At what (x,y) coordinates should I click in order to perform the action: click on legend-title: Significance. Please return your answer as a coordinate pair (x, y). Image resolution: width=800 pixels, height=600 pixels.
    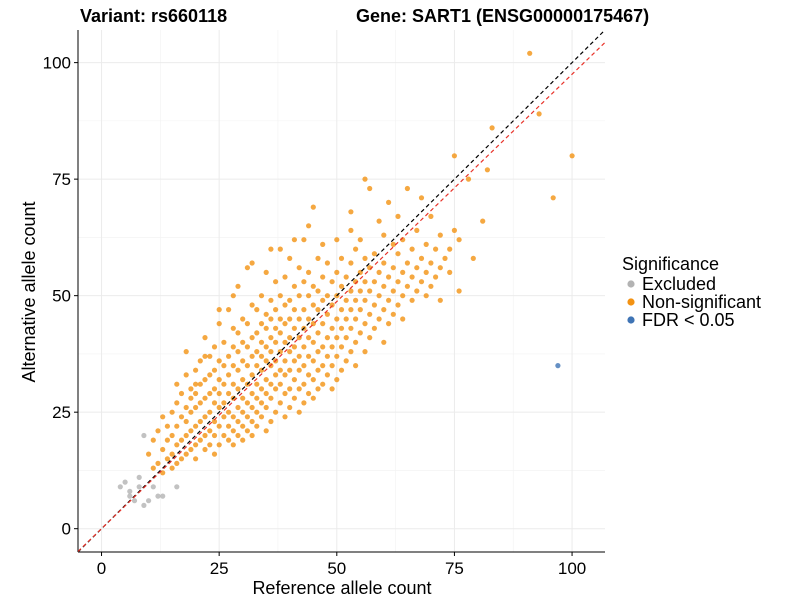
    Looking at the image, I should click on (670, 264).